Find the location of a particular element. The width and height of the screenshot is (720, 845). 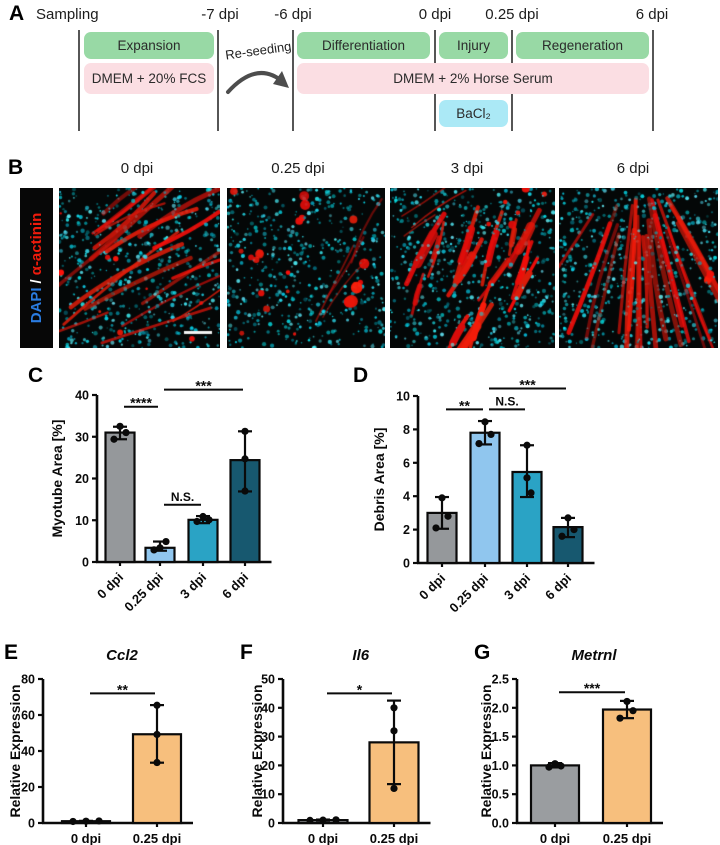

micrograph-title-3dpi: 3 dpi is located at coordinates (467, 168).